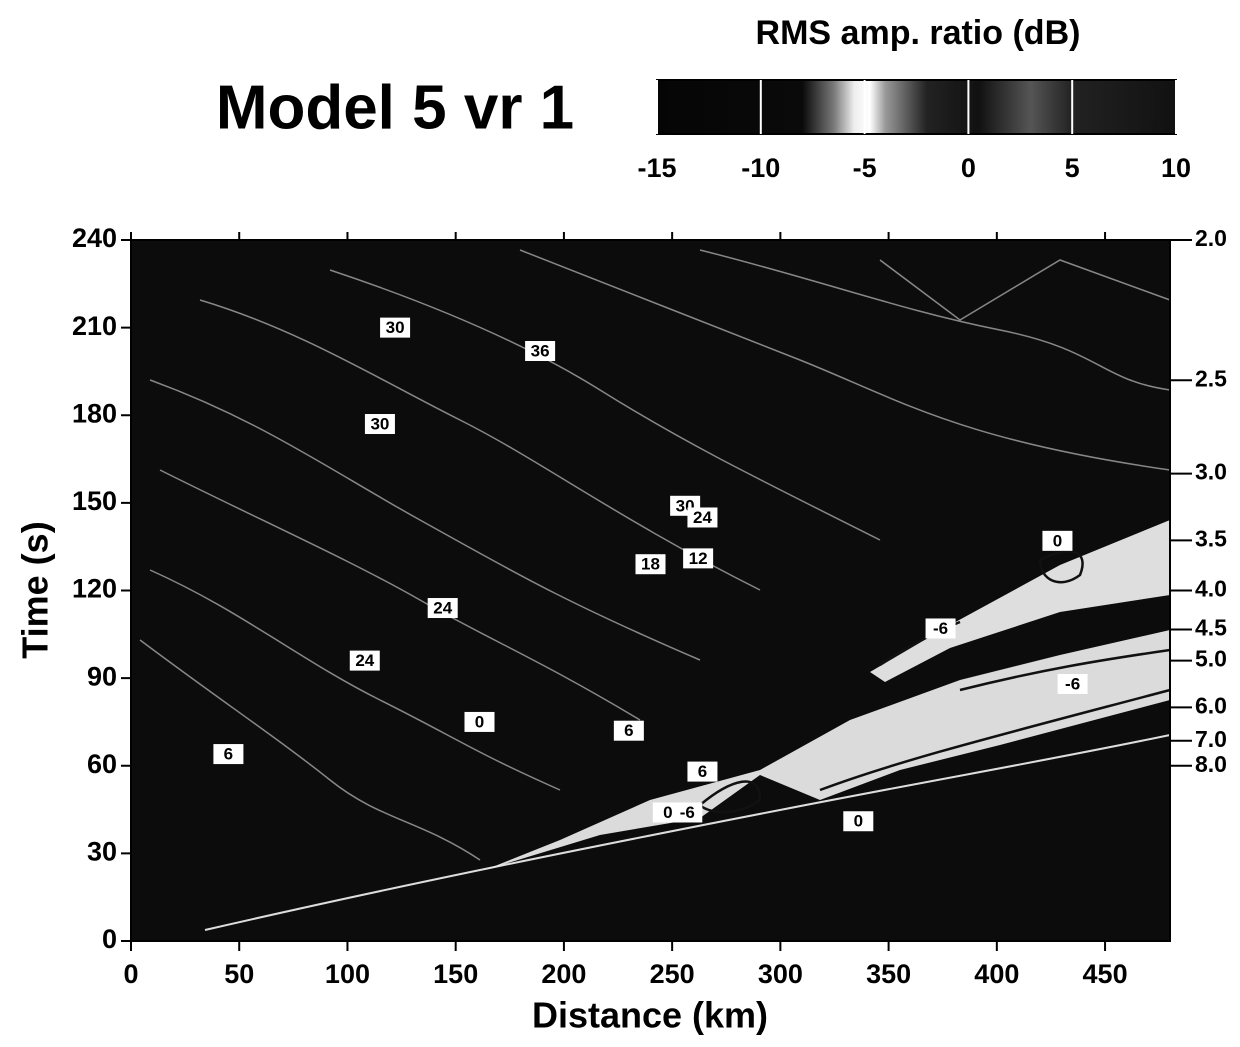 The height and width of the screenshot is (1047, 1240). What do you see at coordinates (1072, 168) in the screenshot?
I see `colorbar-tick-label: 5` at bounding box center [1072, 168].